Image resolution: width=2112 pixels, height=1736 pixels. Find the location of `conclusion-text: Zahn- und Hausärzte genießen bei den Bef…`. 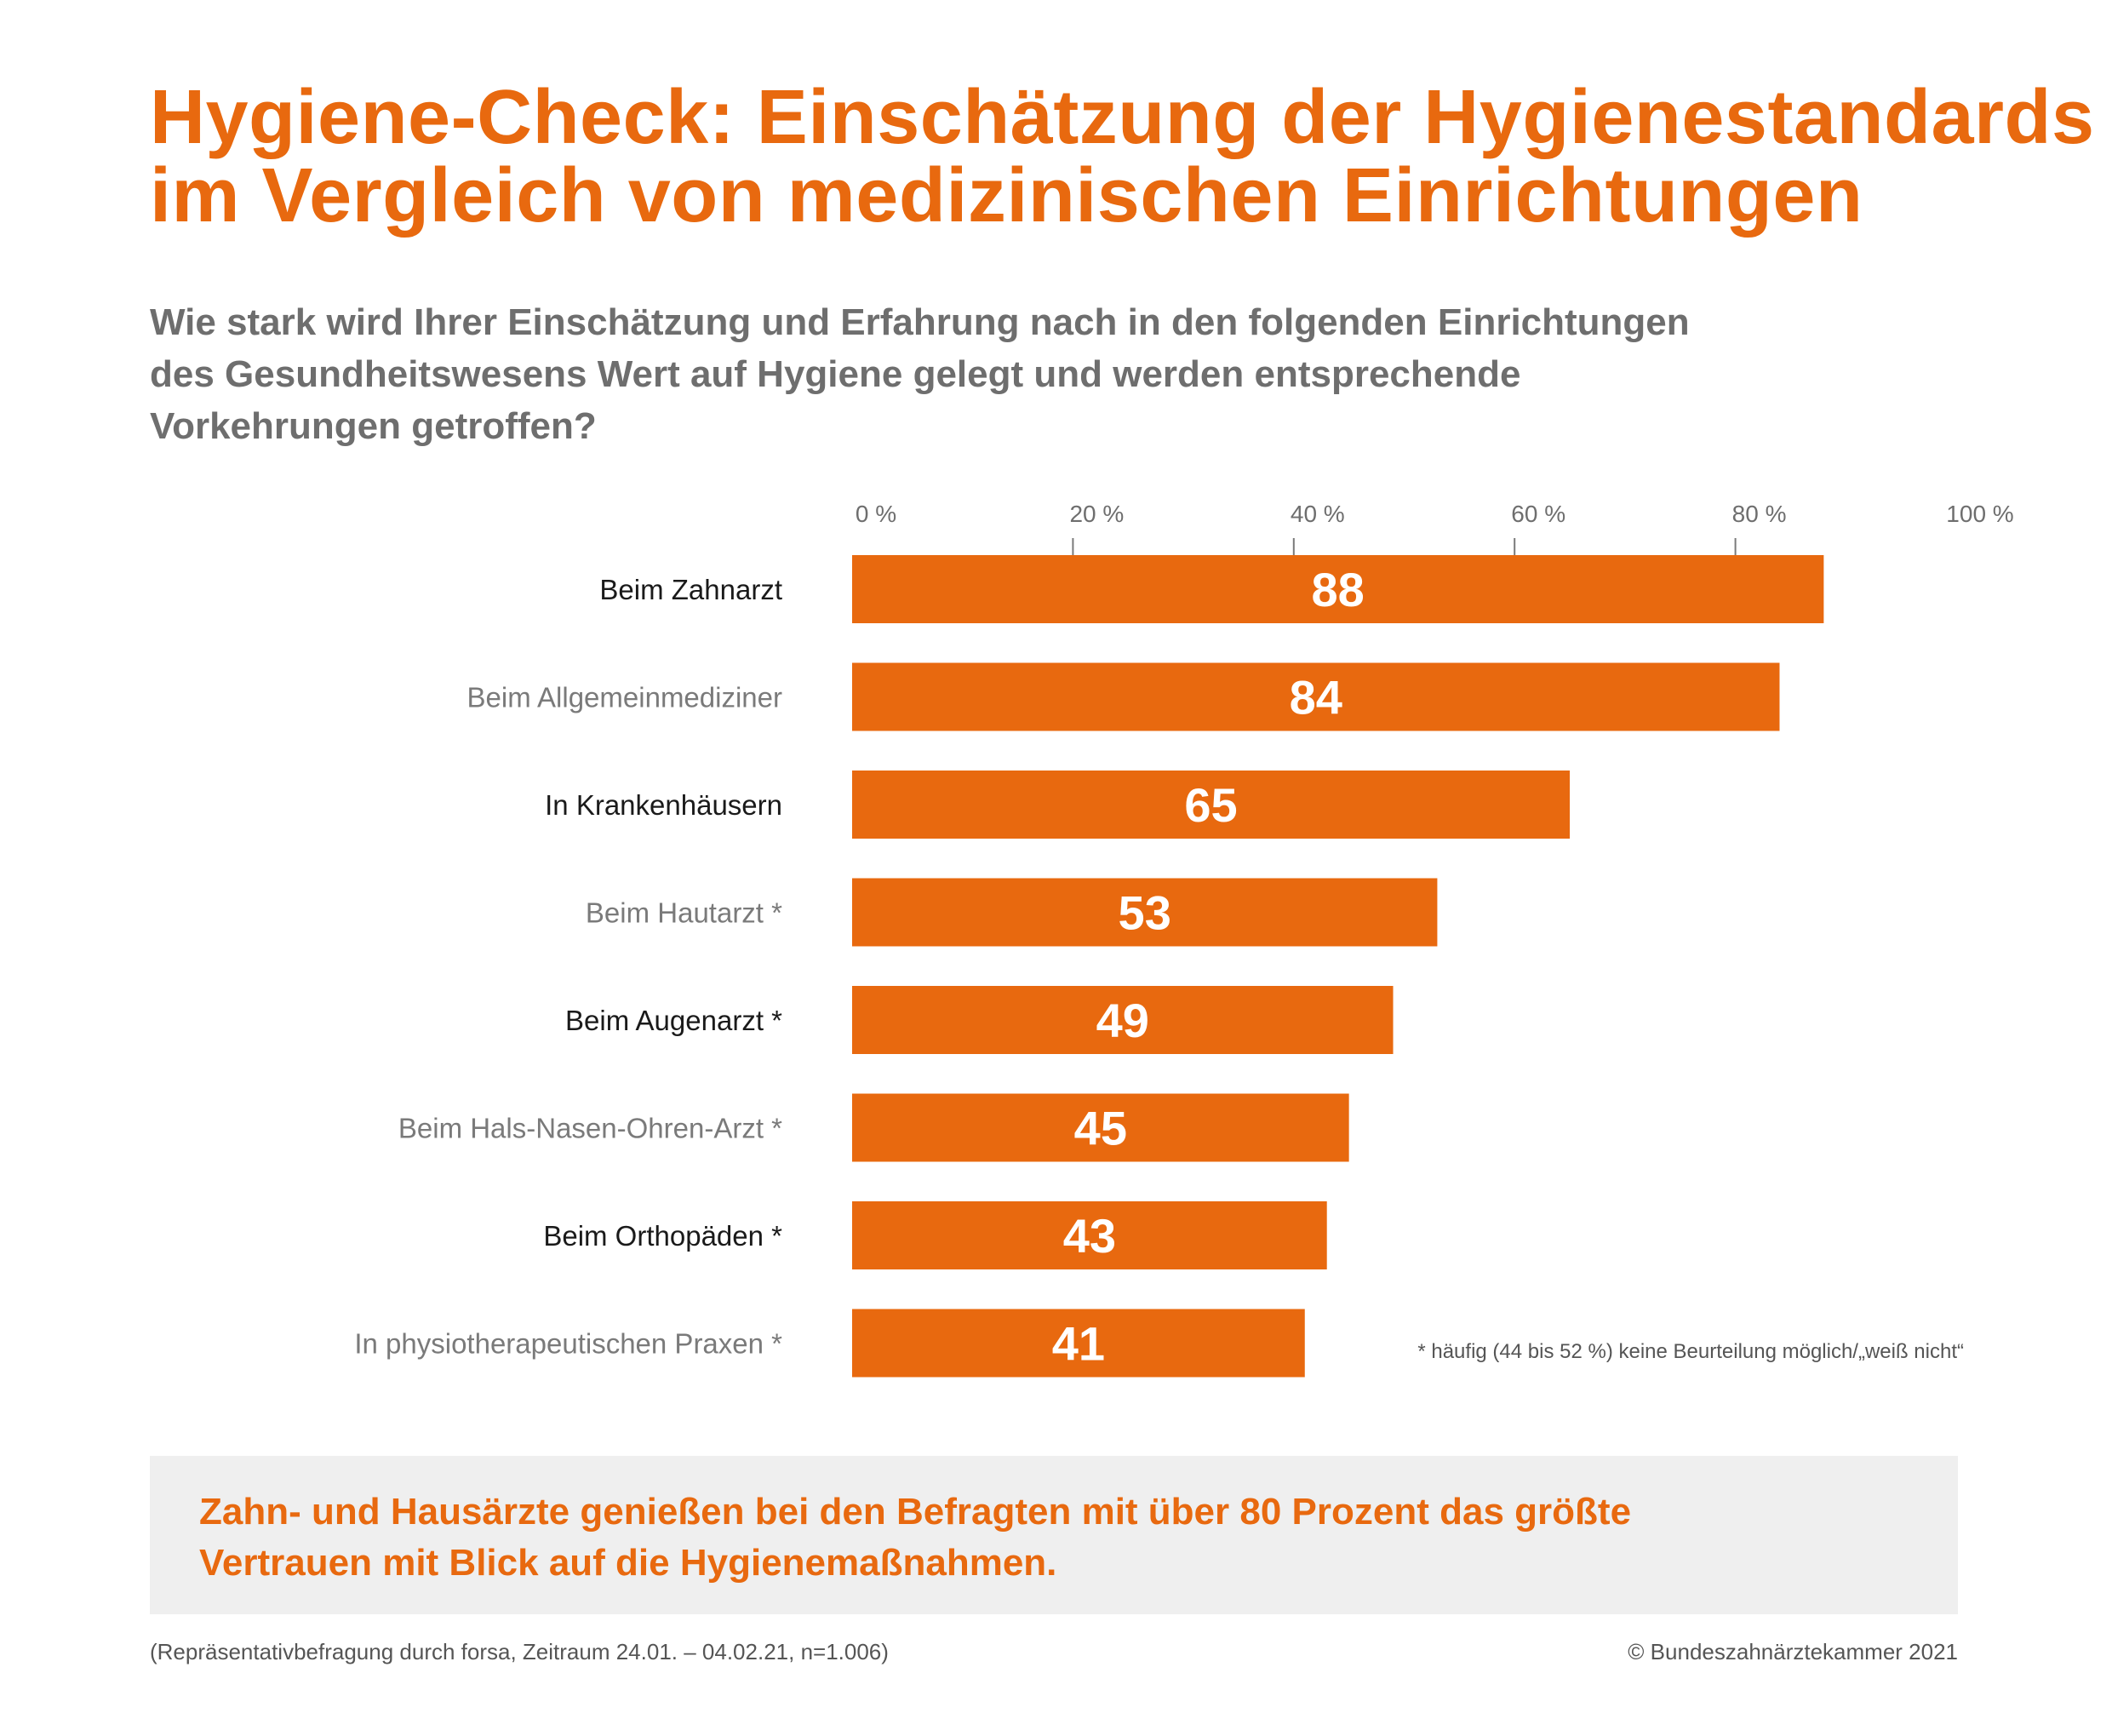

conclusion-text: Zahn- und Hausärzte genießen bei den Bef… is located at coordinates (1054, 1538).